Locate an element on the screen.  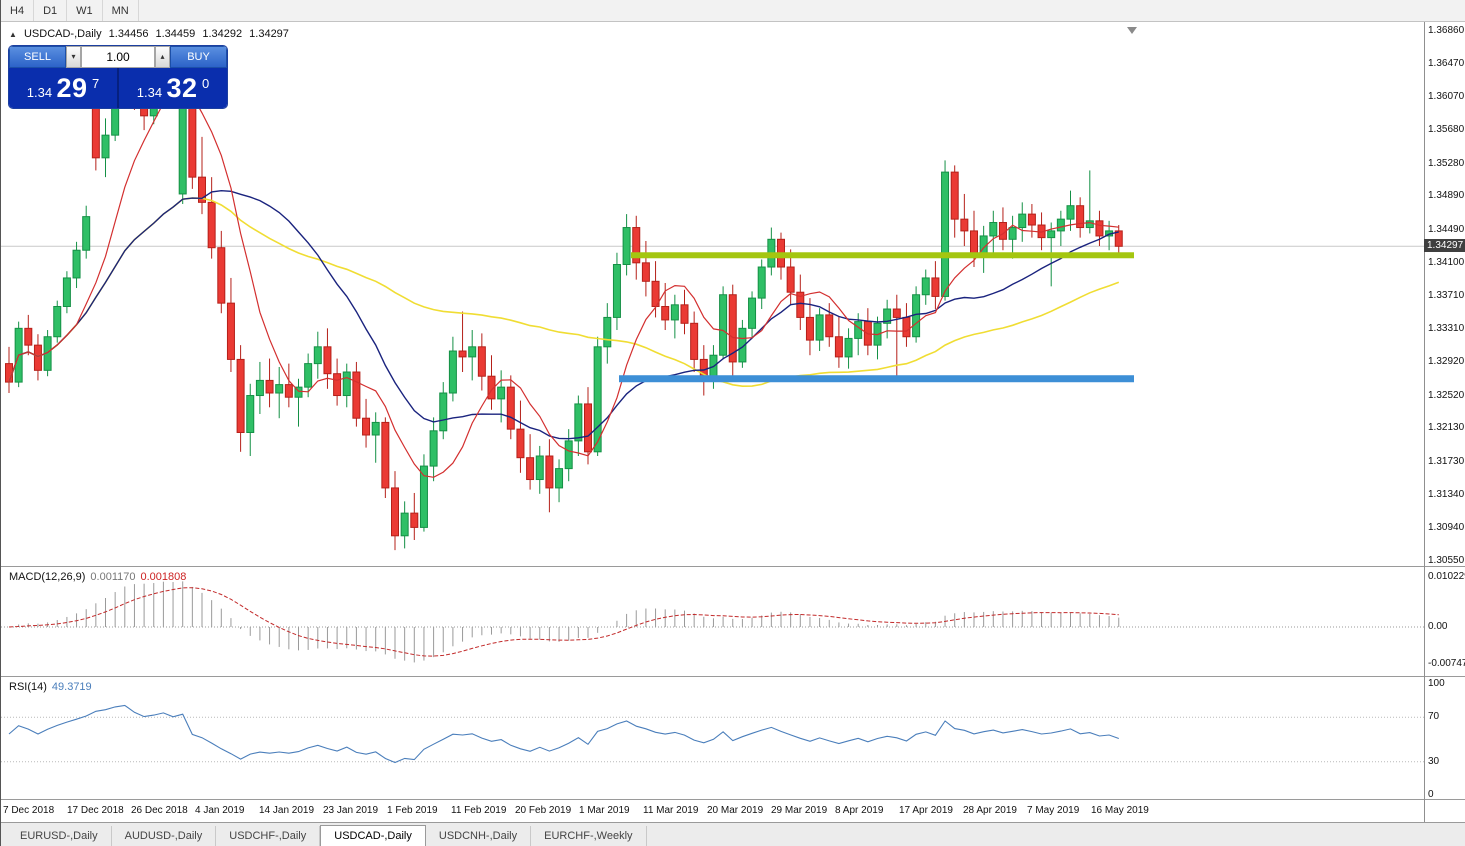
price-tick-label: 1.32520 is located at coordinates (1446, 395).